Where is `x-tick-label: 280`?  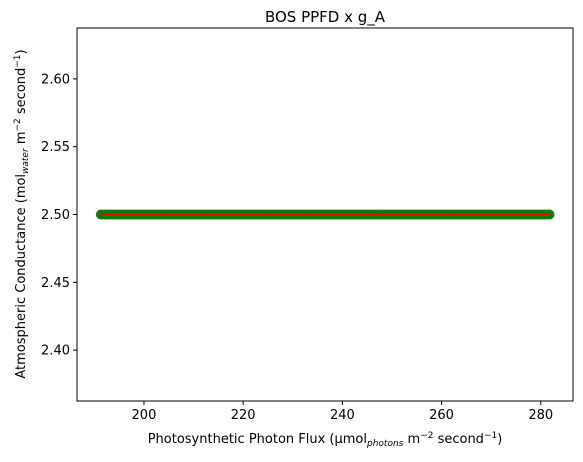
x-tick-label: 280 is located at coordinates (540, 415).